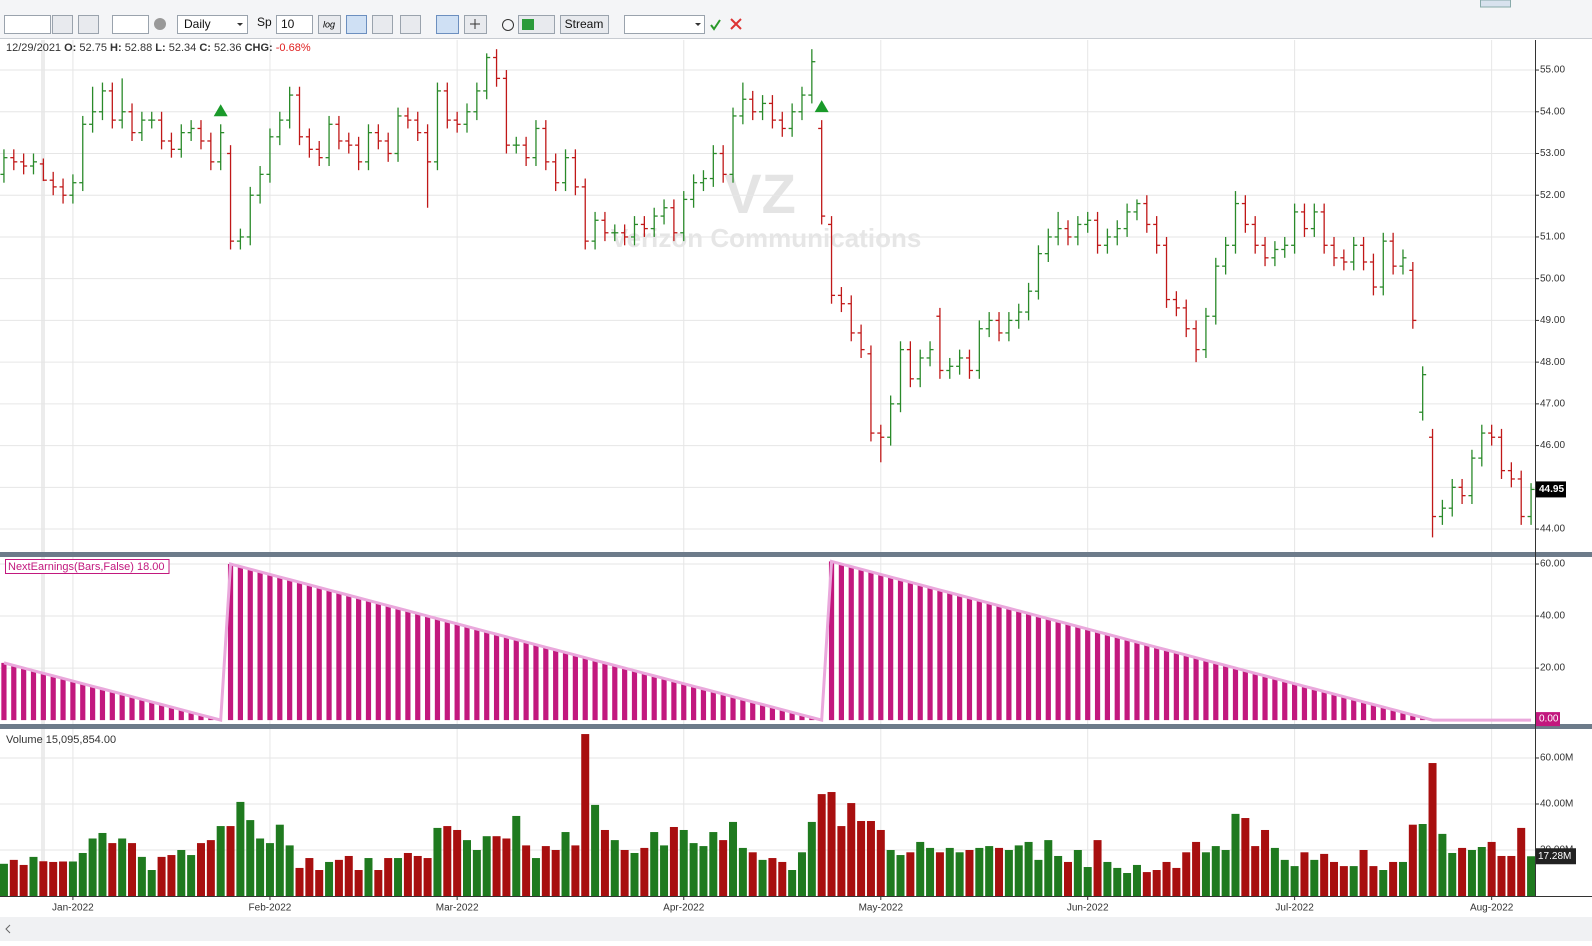 The width and height of the screenshot is (1592, 946). What do you see at coordinates (88, 24) in the screenshot?
I see `refresh-button` at bounding box center [88, 24].